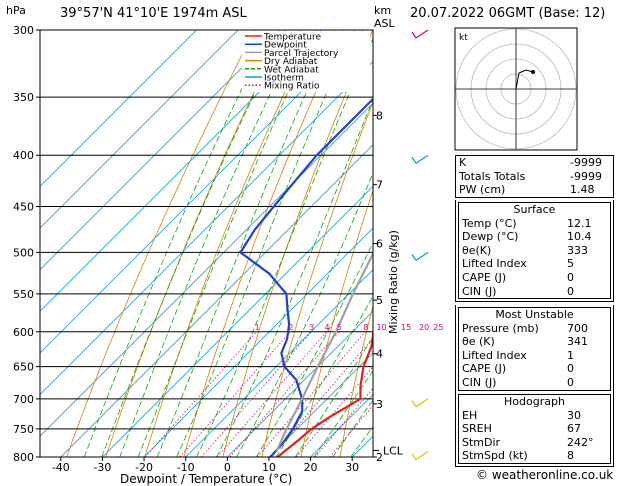 The height and width of the screenshot is (486, 629). Describe the element at coordinates (534, 292) in the screenshot. I see `surface-row: CIN (J) 0` at that location.